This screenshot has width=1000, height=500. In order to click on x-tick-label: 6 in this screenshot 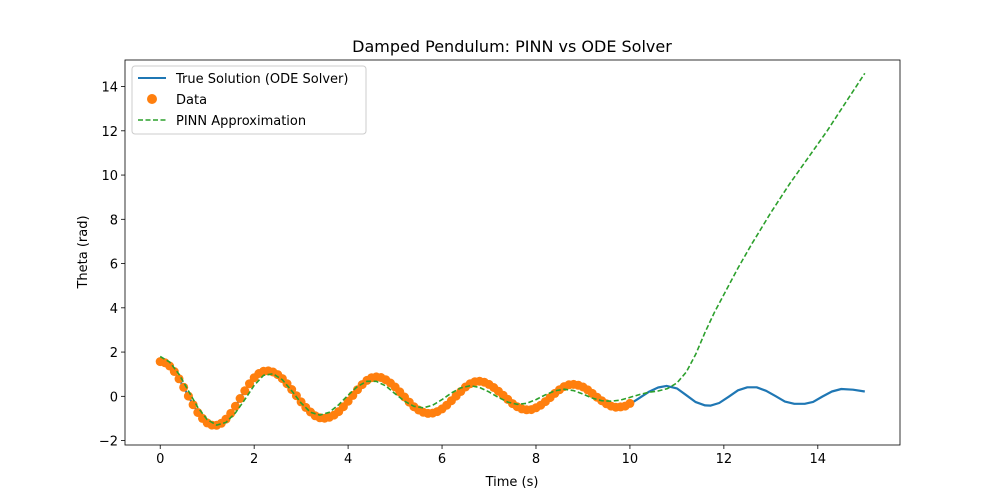, I will do `click(442, 459)`.